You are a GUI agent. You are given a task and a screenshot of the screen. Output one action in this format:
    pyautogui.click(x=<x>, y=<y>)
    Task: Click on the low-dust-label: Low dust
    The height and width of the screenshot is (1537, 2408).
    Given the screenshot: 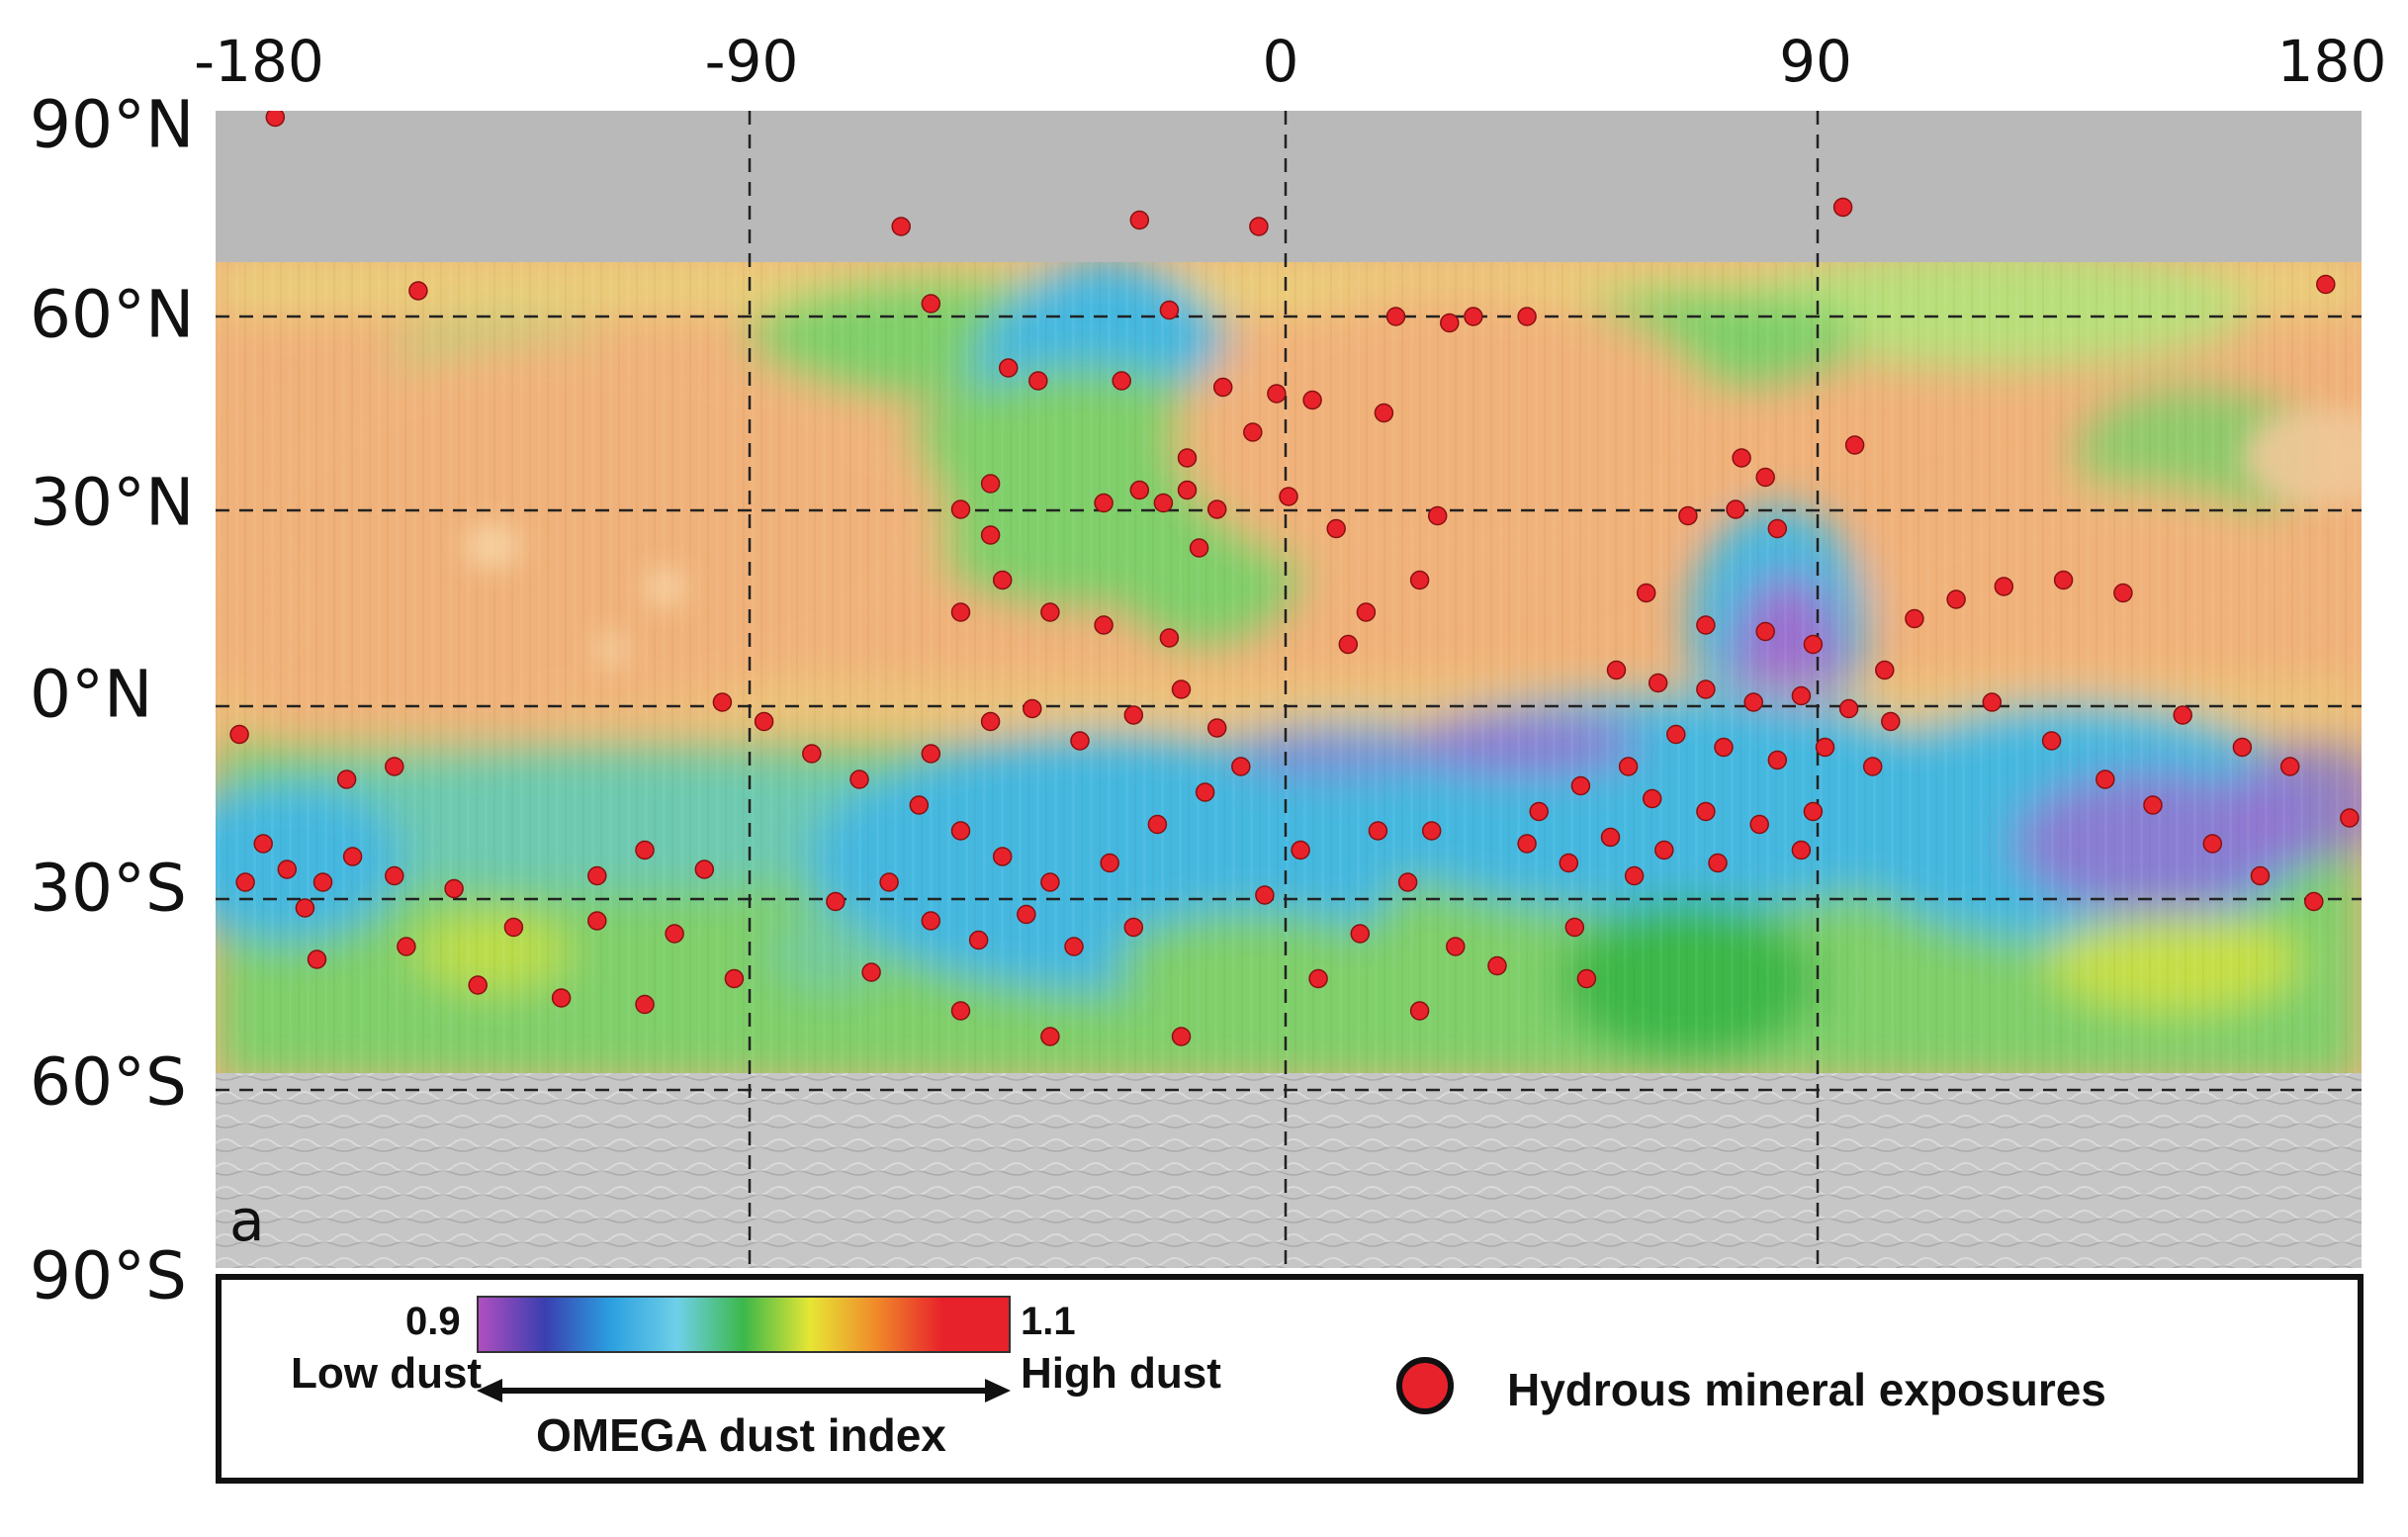 What is the action you would take?
    pyautogui.click(x=387, y=1373)
    